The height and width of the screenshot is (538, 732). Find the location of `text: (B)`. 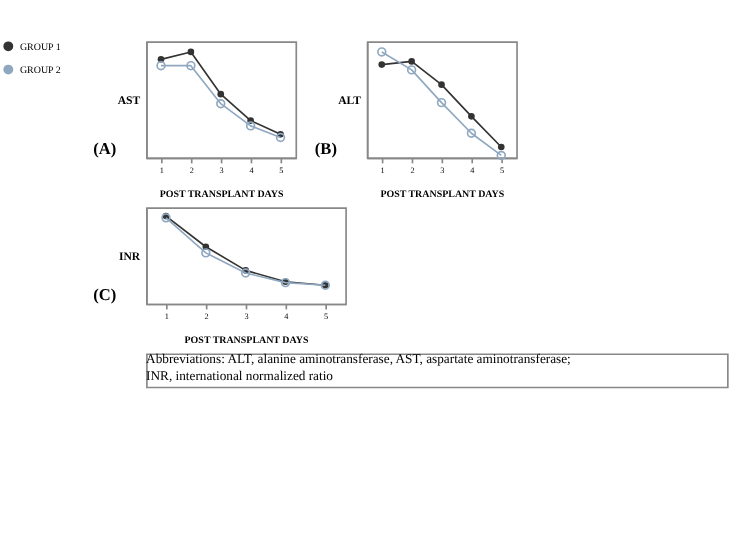

text: (B) is located at coordinates (326, 149).